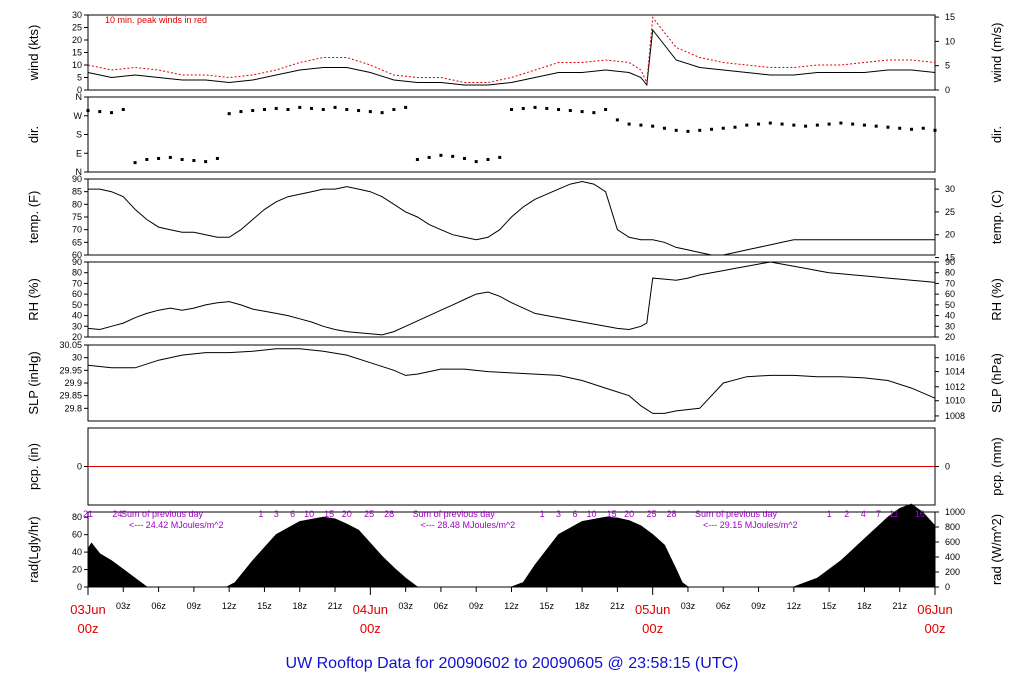  What do you see at coordinates (117, 514) in the screenshot?
I see `rad-top-label: 24` at bounding box center [117, 514].